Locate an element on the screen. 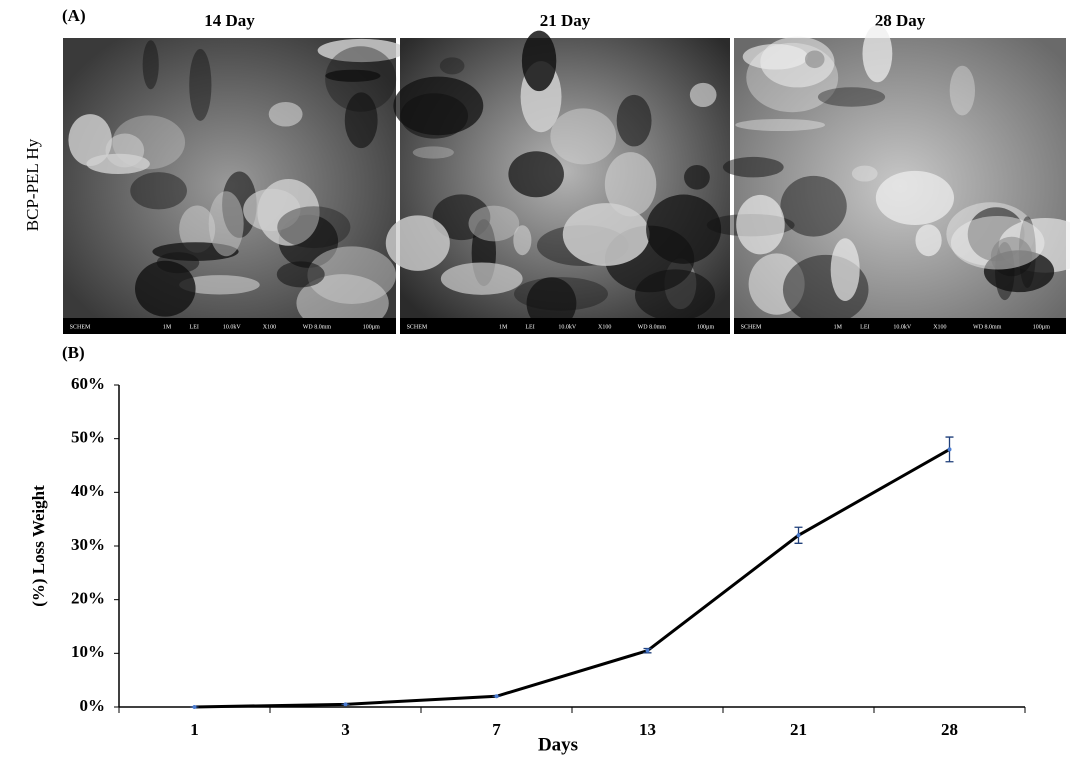 The width and height of the screenshot is (1070, 766). y-tick-label: 60% is located at coordinates (88, 383).